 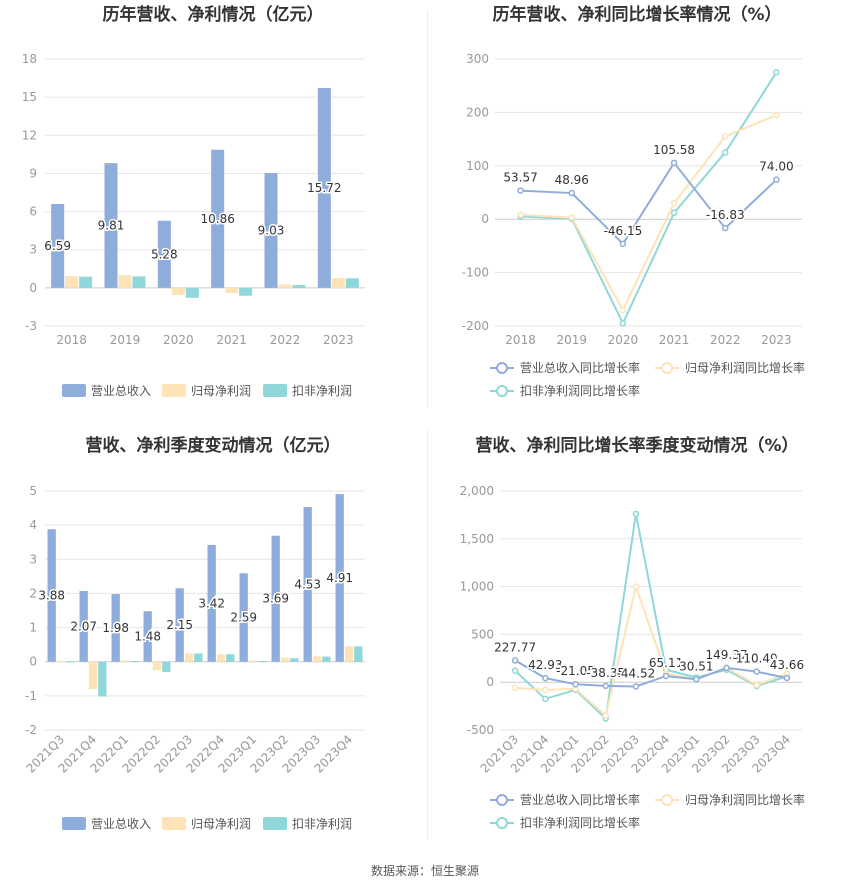 I want to click on bar-data-label: 4.53, so click(x=307, y=584).